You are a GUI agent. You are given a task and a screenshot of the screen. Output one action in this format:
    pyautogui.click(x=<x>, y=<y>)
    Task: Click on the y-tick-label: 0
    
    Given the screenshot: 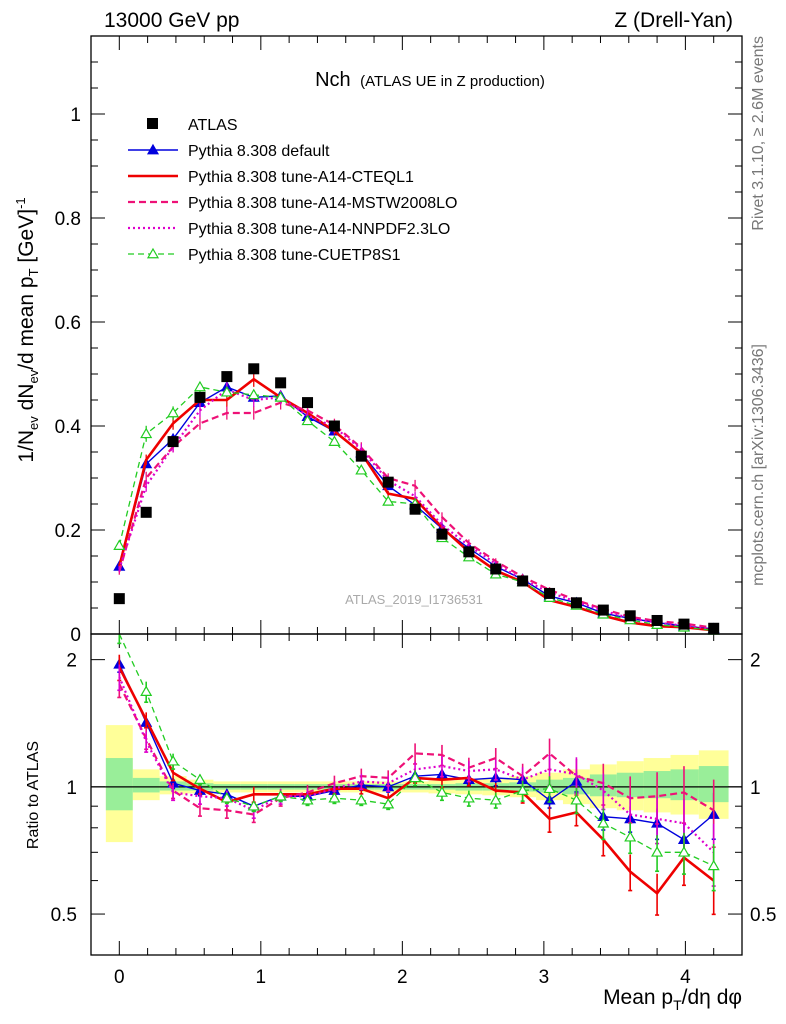 What is the action you would take?
    pyautogui.click(x=75, y=635)
    